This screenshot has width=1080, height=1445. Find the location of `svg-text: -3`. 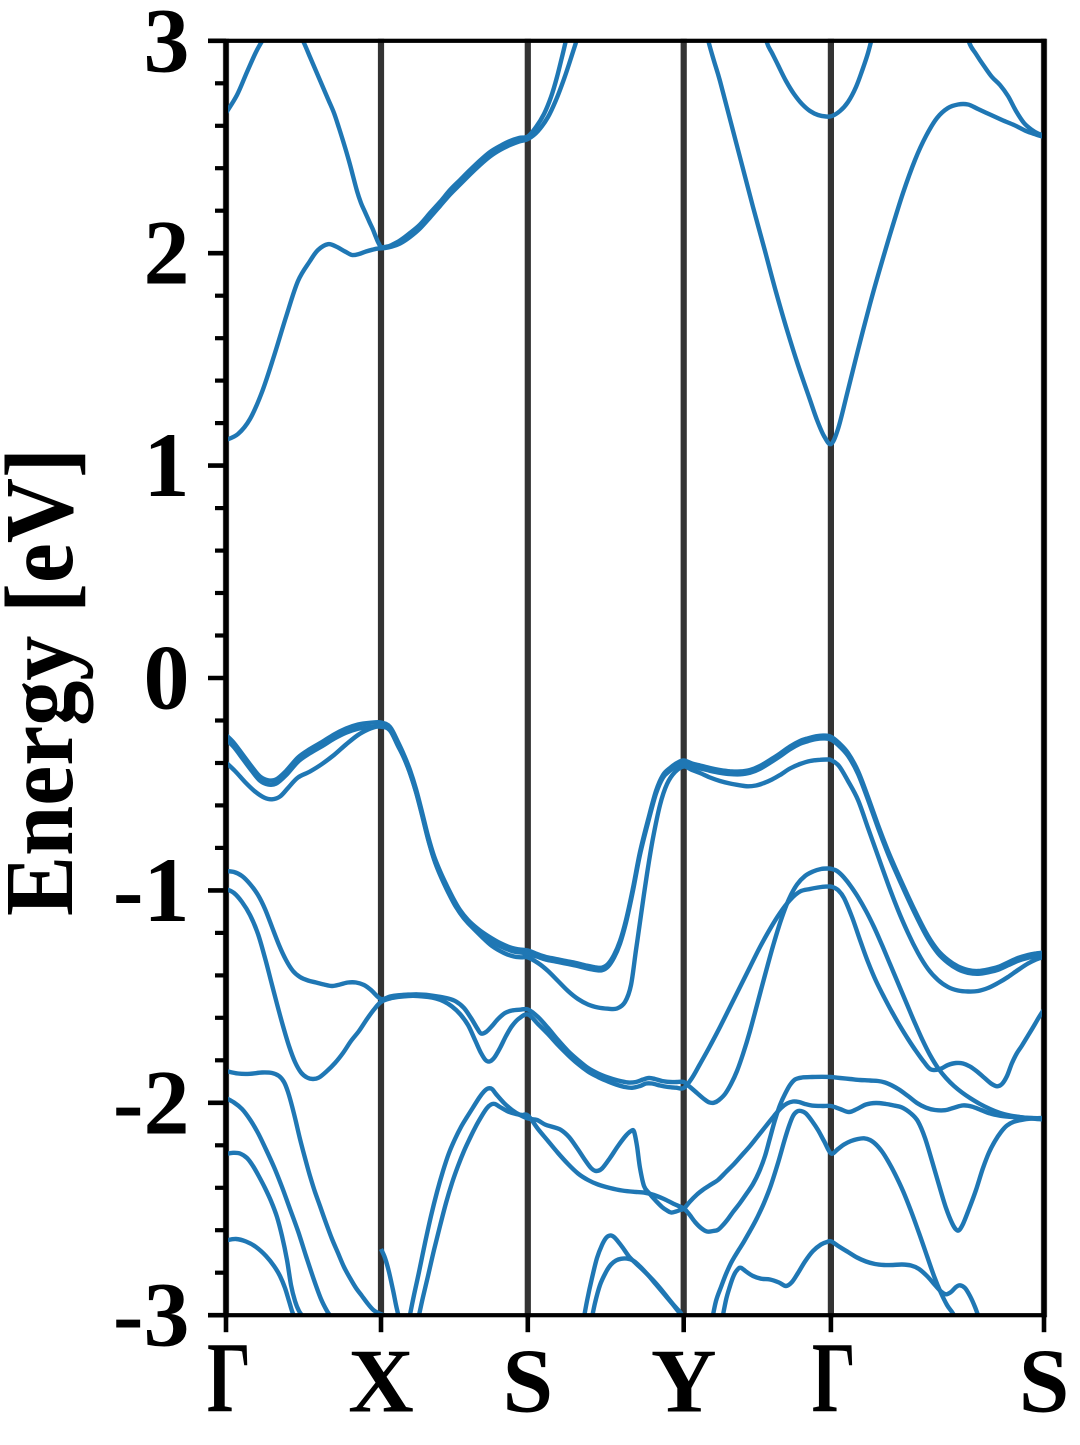

svg-text: -3 is located at coordinates (151, 1315).